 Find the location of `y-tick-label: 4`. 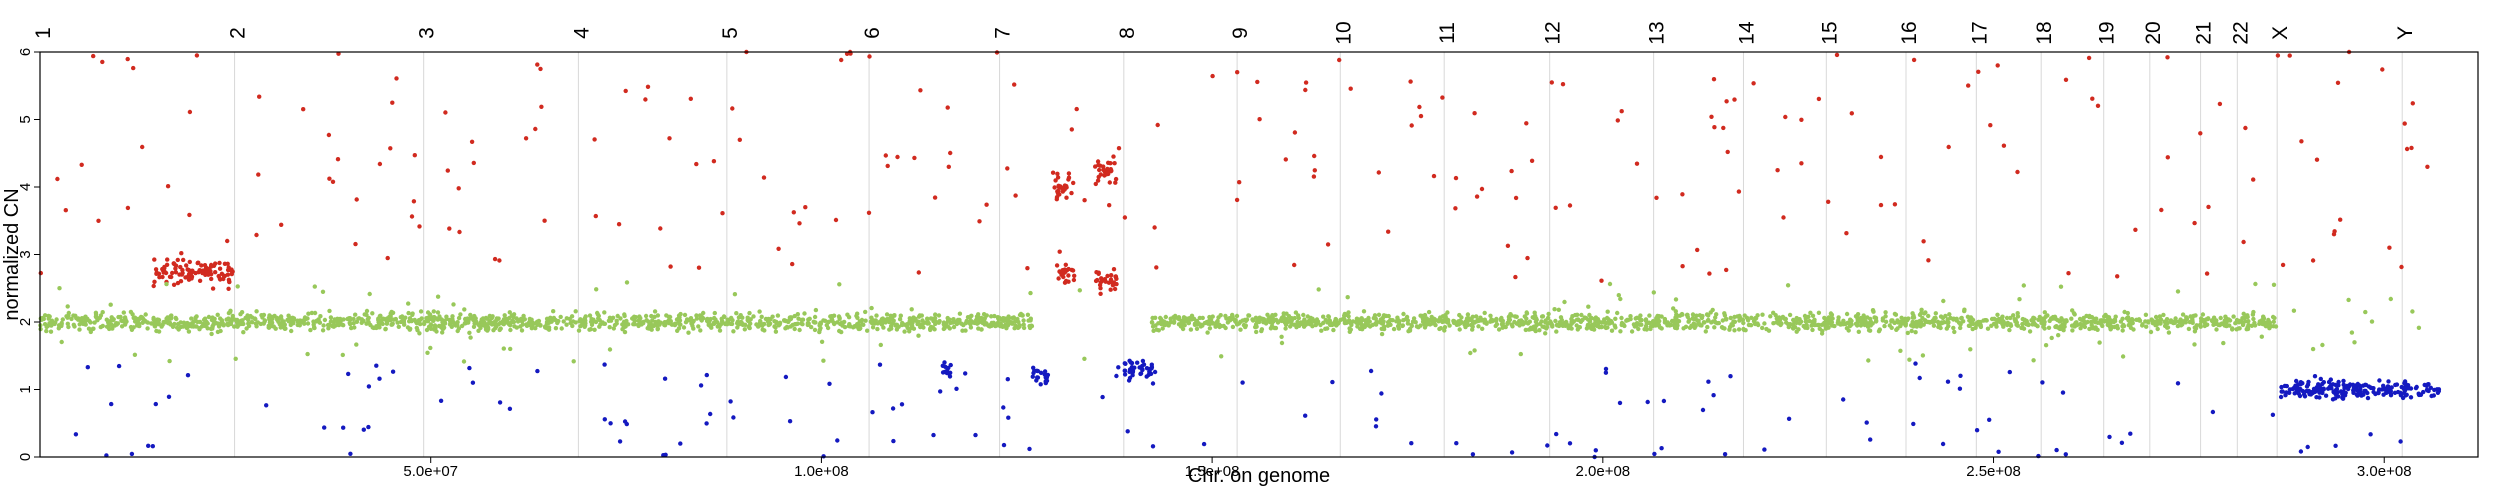

y-tick-label: 4 is located at coordinates (25, 187).